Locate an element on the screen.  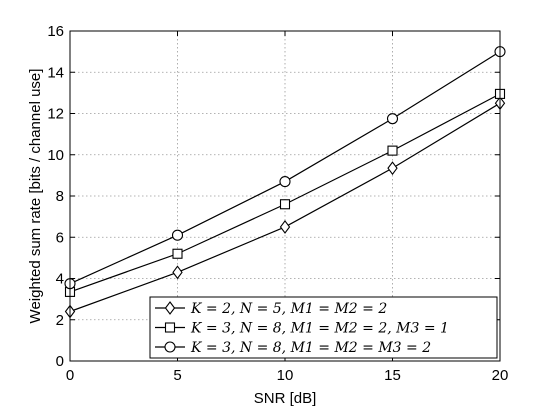
x-axis-label: SNR [dB] is located at coordinates (285, 398).